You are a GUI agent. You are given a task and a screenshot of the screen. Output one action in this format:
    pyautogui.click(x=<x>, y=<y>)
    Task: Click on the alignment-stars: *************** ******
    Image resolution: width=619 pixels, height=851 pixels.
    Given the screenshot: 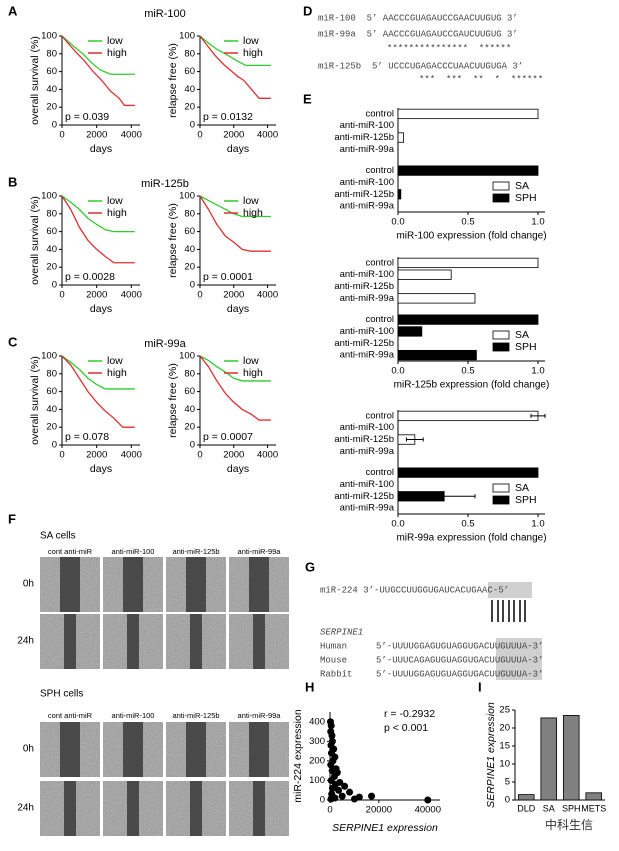 What is the action you would take?
    pyautogui.click(x=449, y=48)
    